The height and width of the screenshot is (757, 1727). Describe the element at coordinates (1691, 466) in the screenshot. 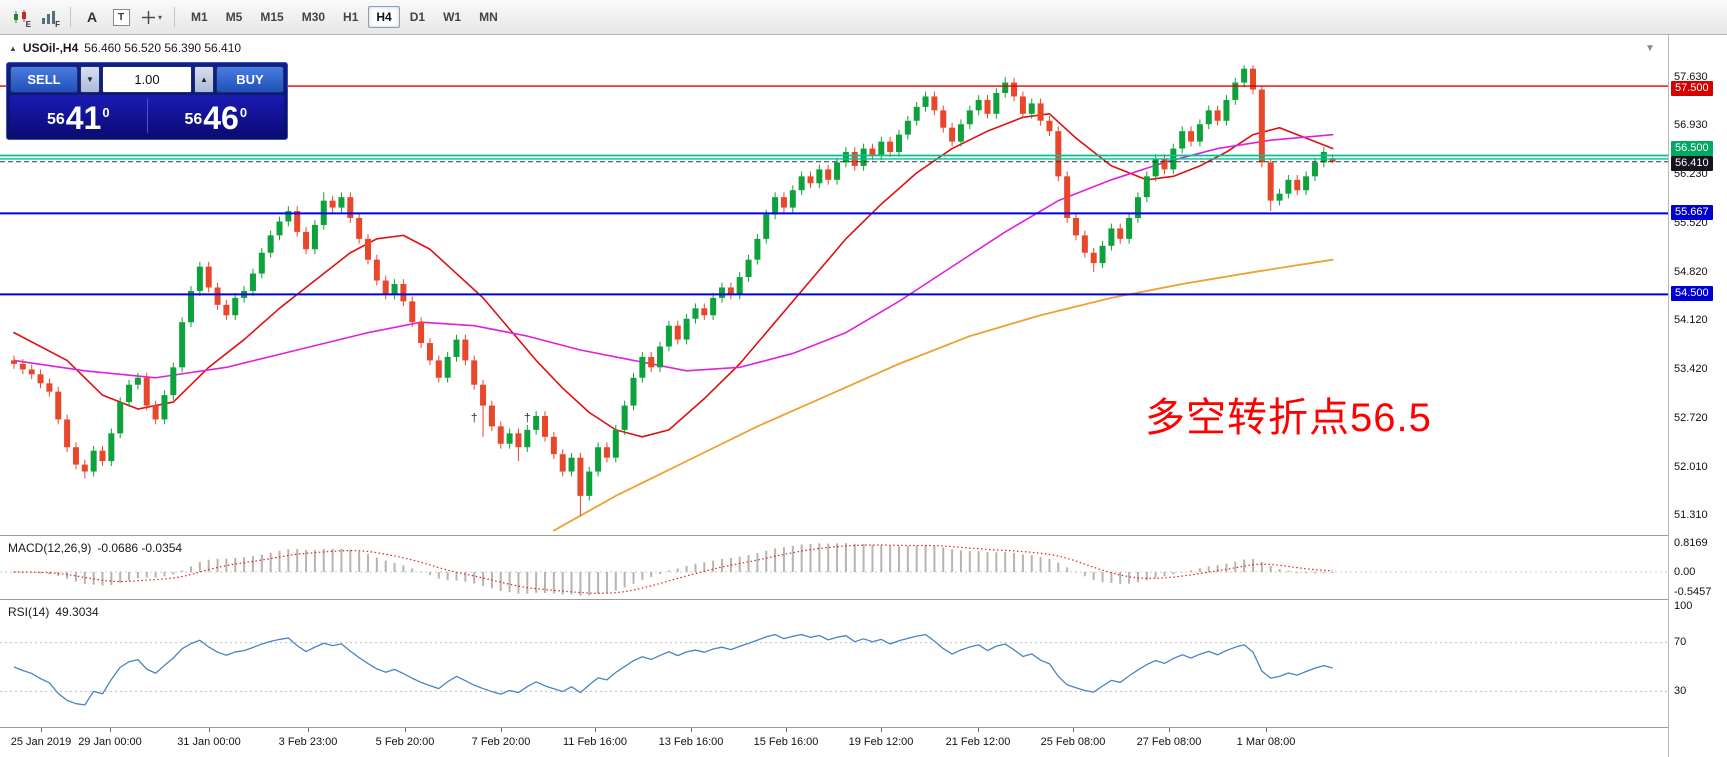

I see `price-axis-tick: 52.010` at that location.